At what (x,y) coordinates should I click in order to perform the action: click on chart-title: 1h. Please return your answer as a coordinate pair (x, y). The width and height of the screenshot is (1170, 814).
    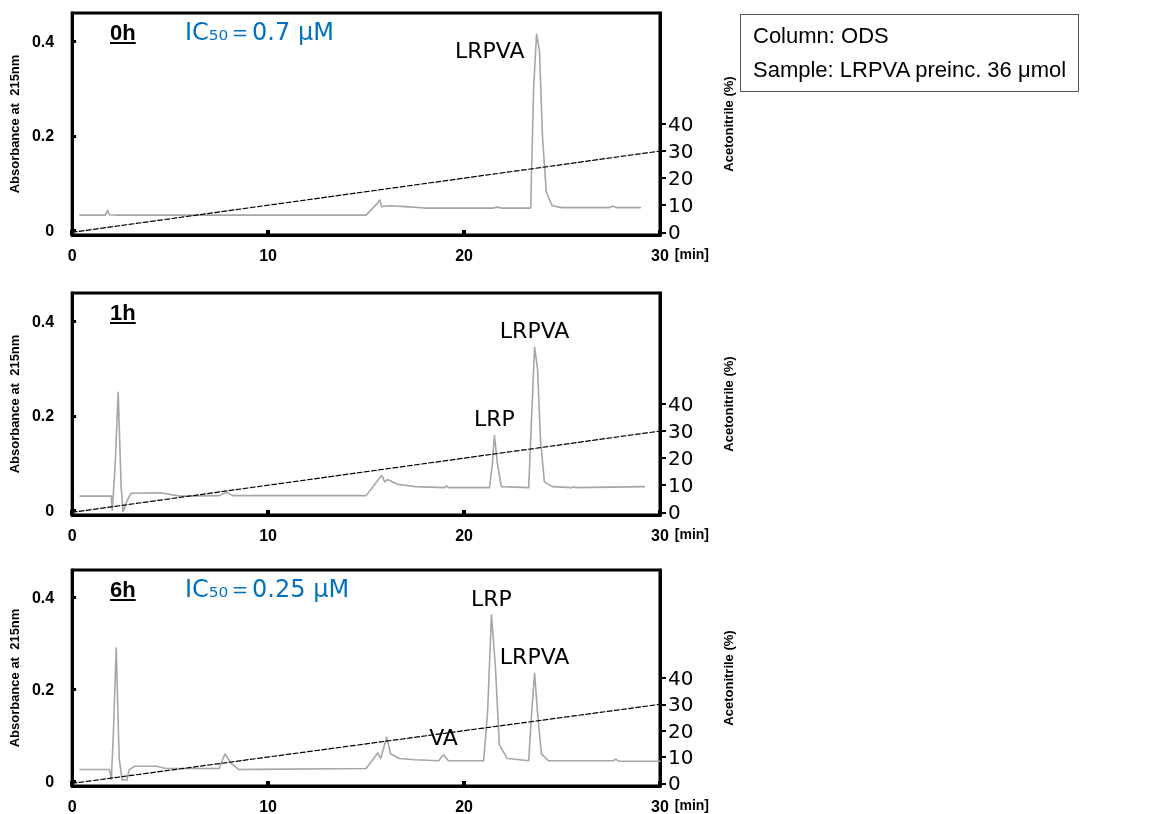
    Looking at the image, I should click on (123, 313).